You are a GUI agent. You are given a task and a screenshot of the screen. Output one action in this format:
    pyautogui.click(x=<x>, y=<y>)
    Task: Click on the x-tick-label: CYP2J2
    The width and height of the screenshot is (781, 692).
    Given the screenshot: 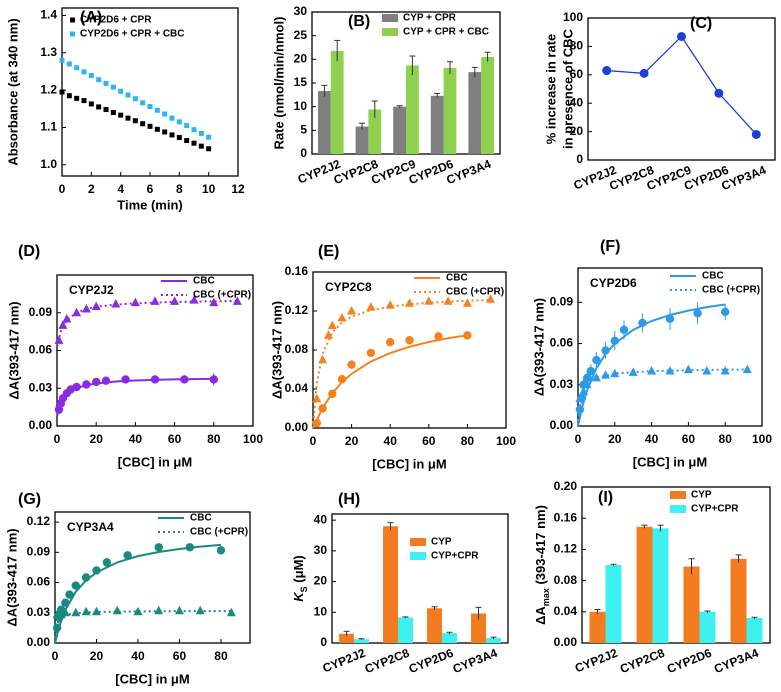 What is the action you would take?
    pyautogui.click(x=596, y=661)
    